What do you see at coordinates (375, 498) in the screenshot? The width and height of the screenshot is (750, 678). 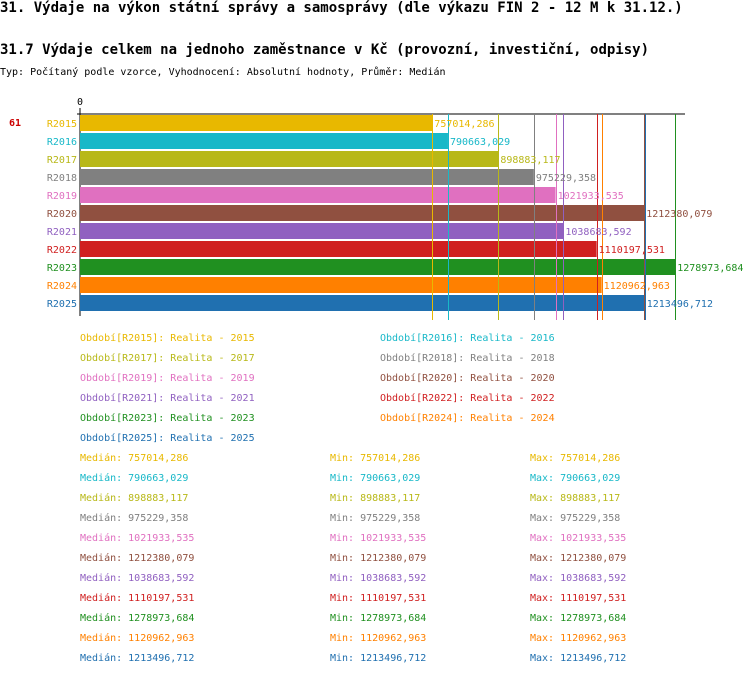 I see `min-value: Min: 898883,117` at bounding box center [375, 498].